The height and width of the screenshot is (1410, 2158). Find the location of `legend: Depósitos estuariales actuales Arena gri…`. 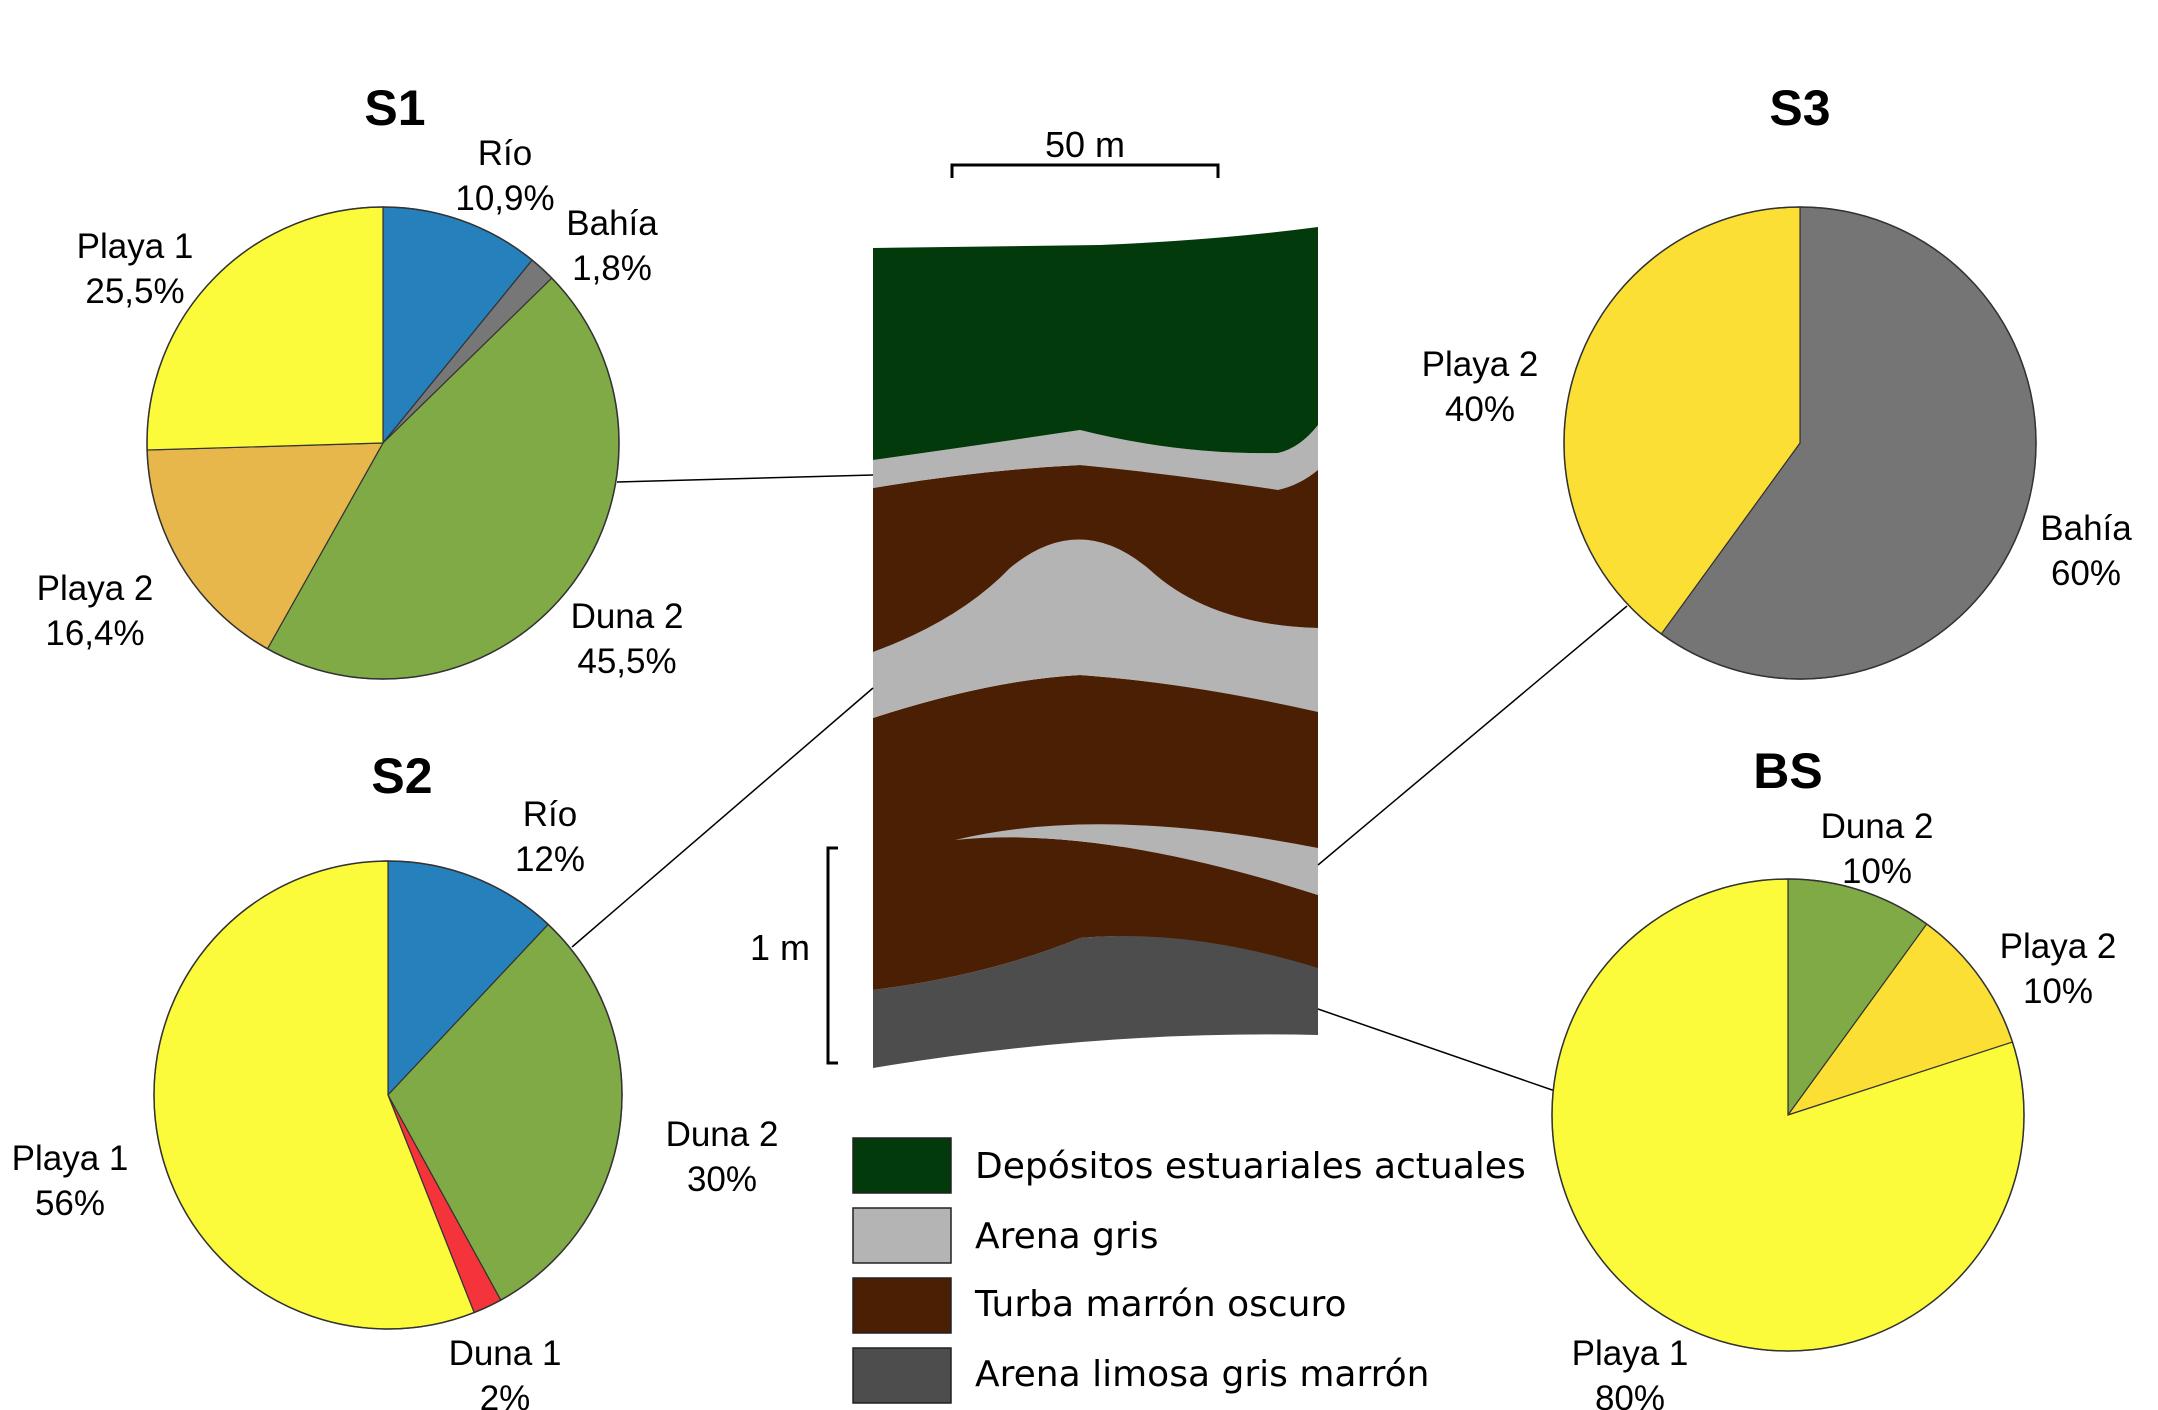

legend: Depósitos estuariales actuales Arena gri… is located at coordinates (1189, 1270).